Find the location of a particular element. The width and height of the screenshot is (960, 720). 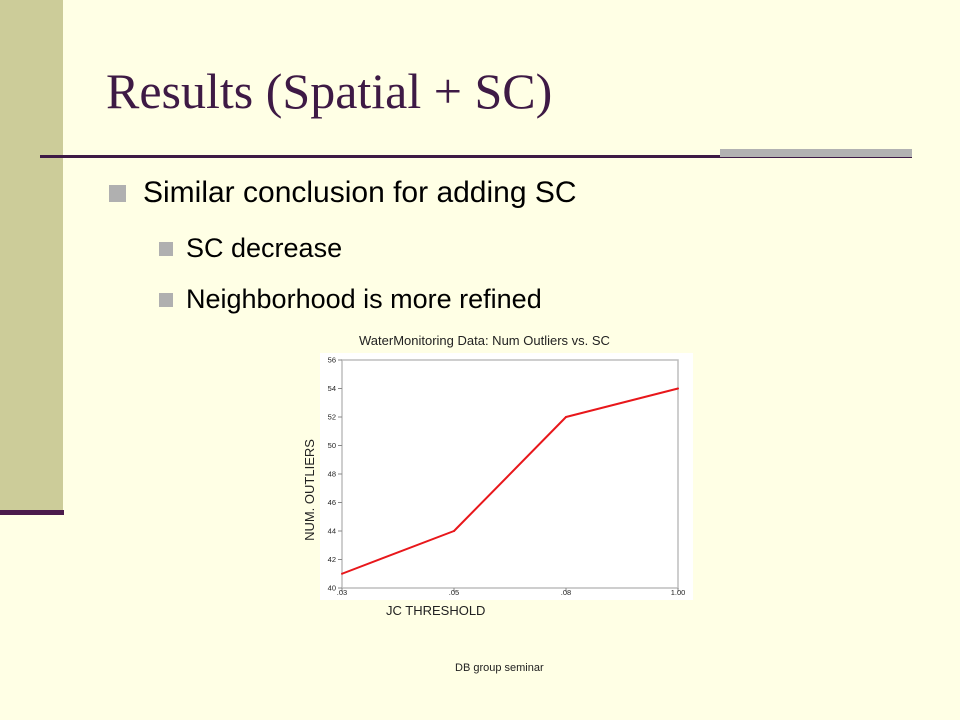

sidebar-decoration is located at coordinates (31, 256).